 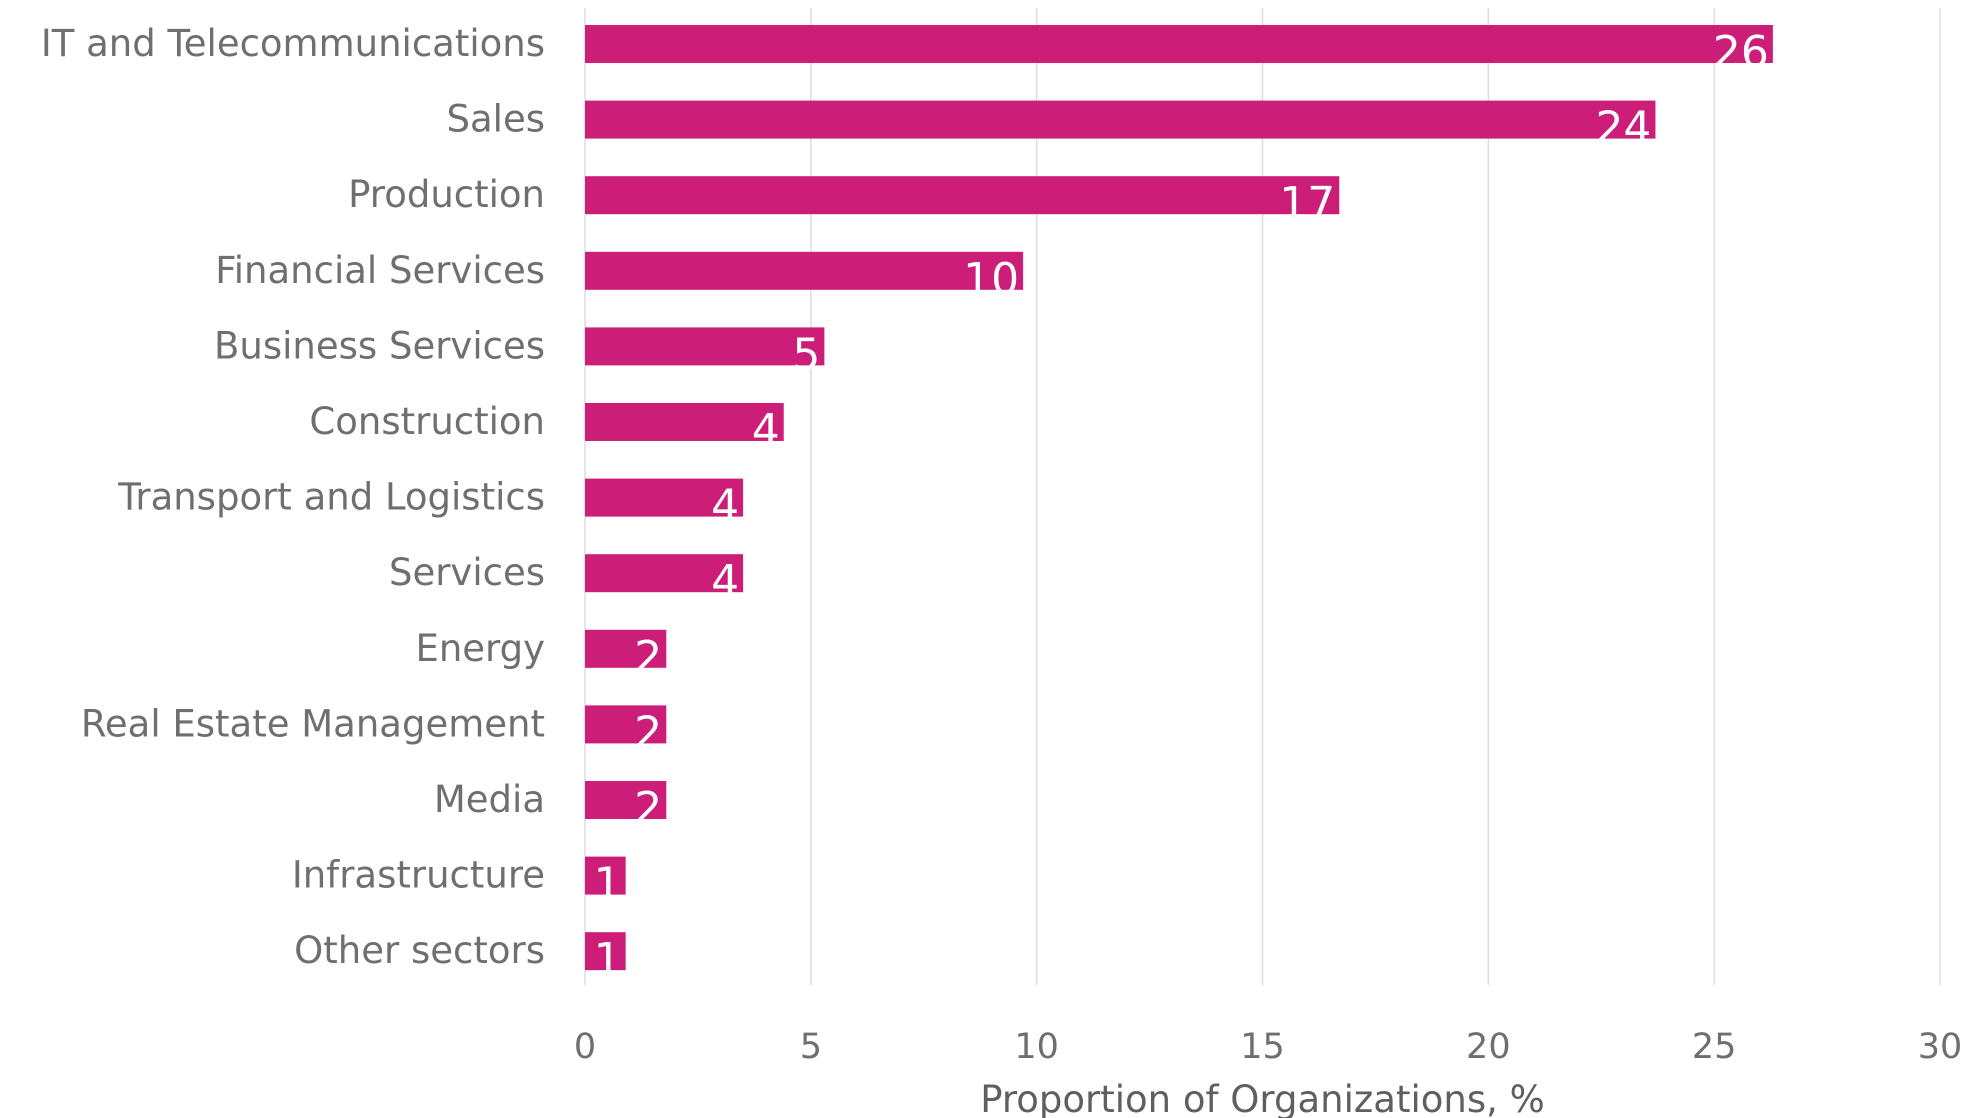 I want to click on x-tick-label: 15, so click(x=1262, y=1047).